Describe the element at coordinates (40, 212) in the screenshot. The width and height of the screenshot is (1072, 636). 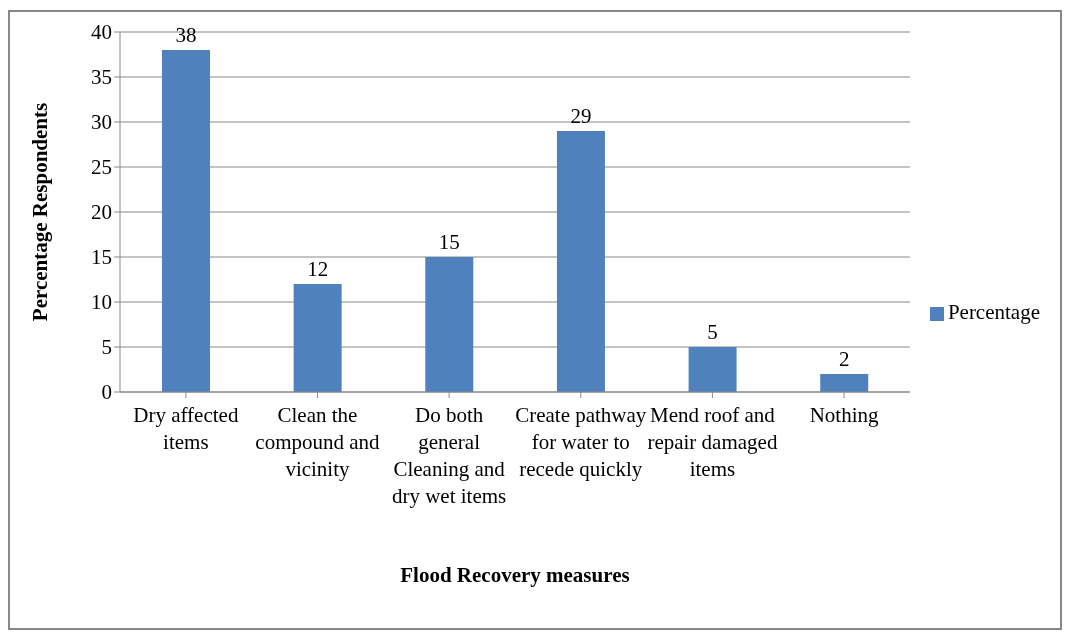
I see `y-axis-title: Percentage Respondents` at that location.